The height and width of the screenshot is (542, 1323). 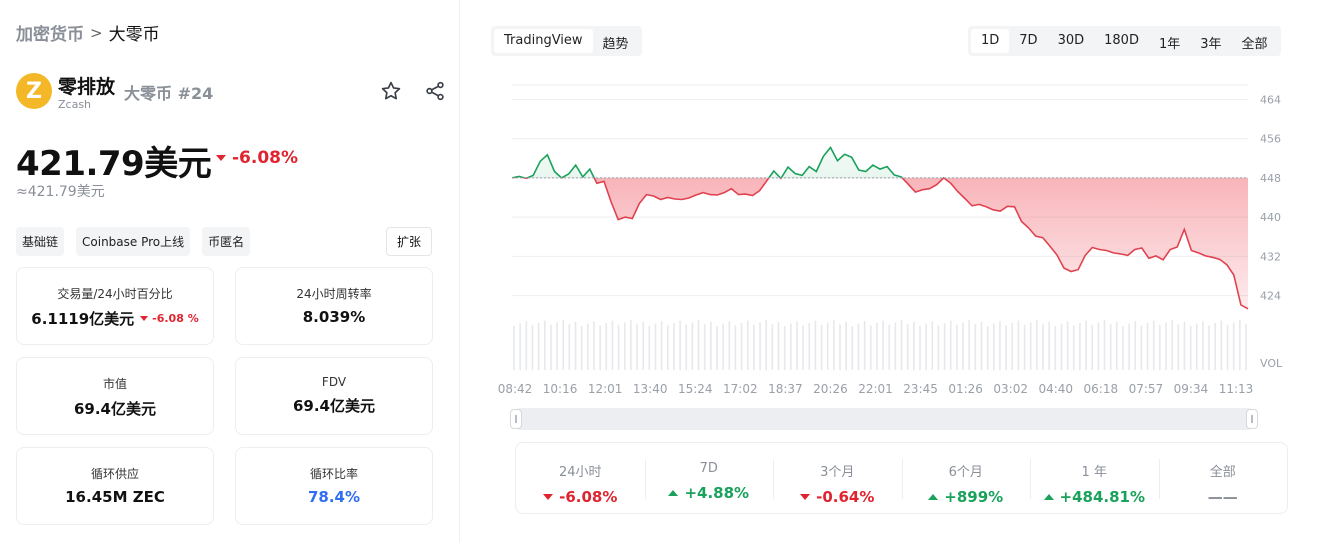 I want to click on breadcrumb-root-link: 加密货币, so click(x=50, y=35).